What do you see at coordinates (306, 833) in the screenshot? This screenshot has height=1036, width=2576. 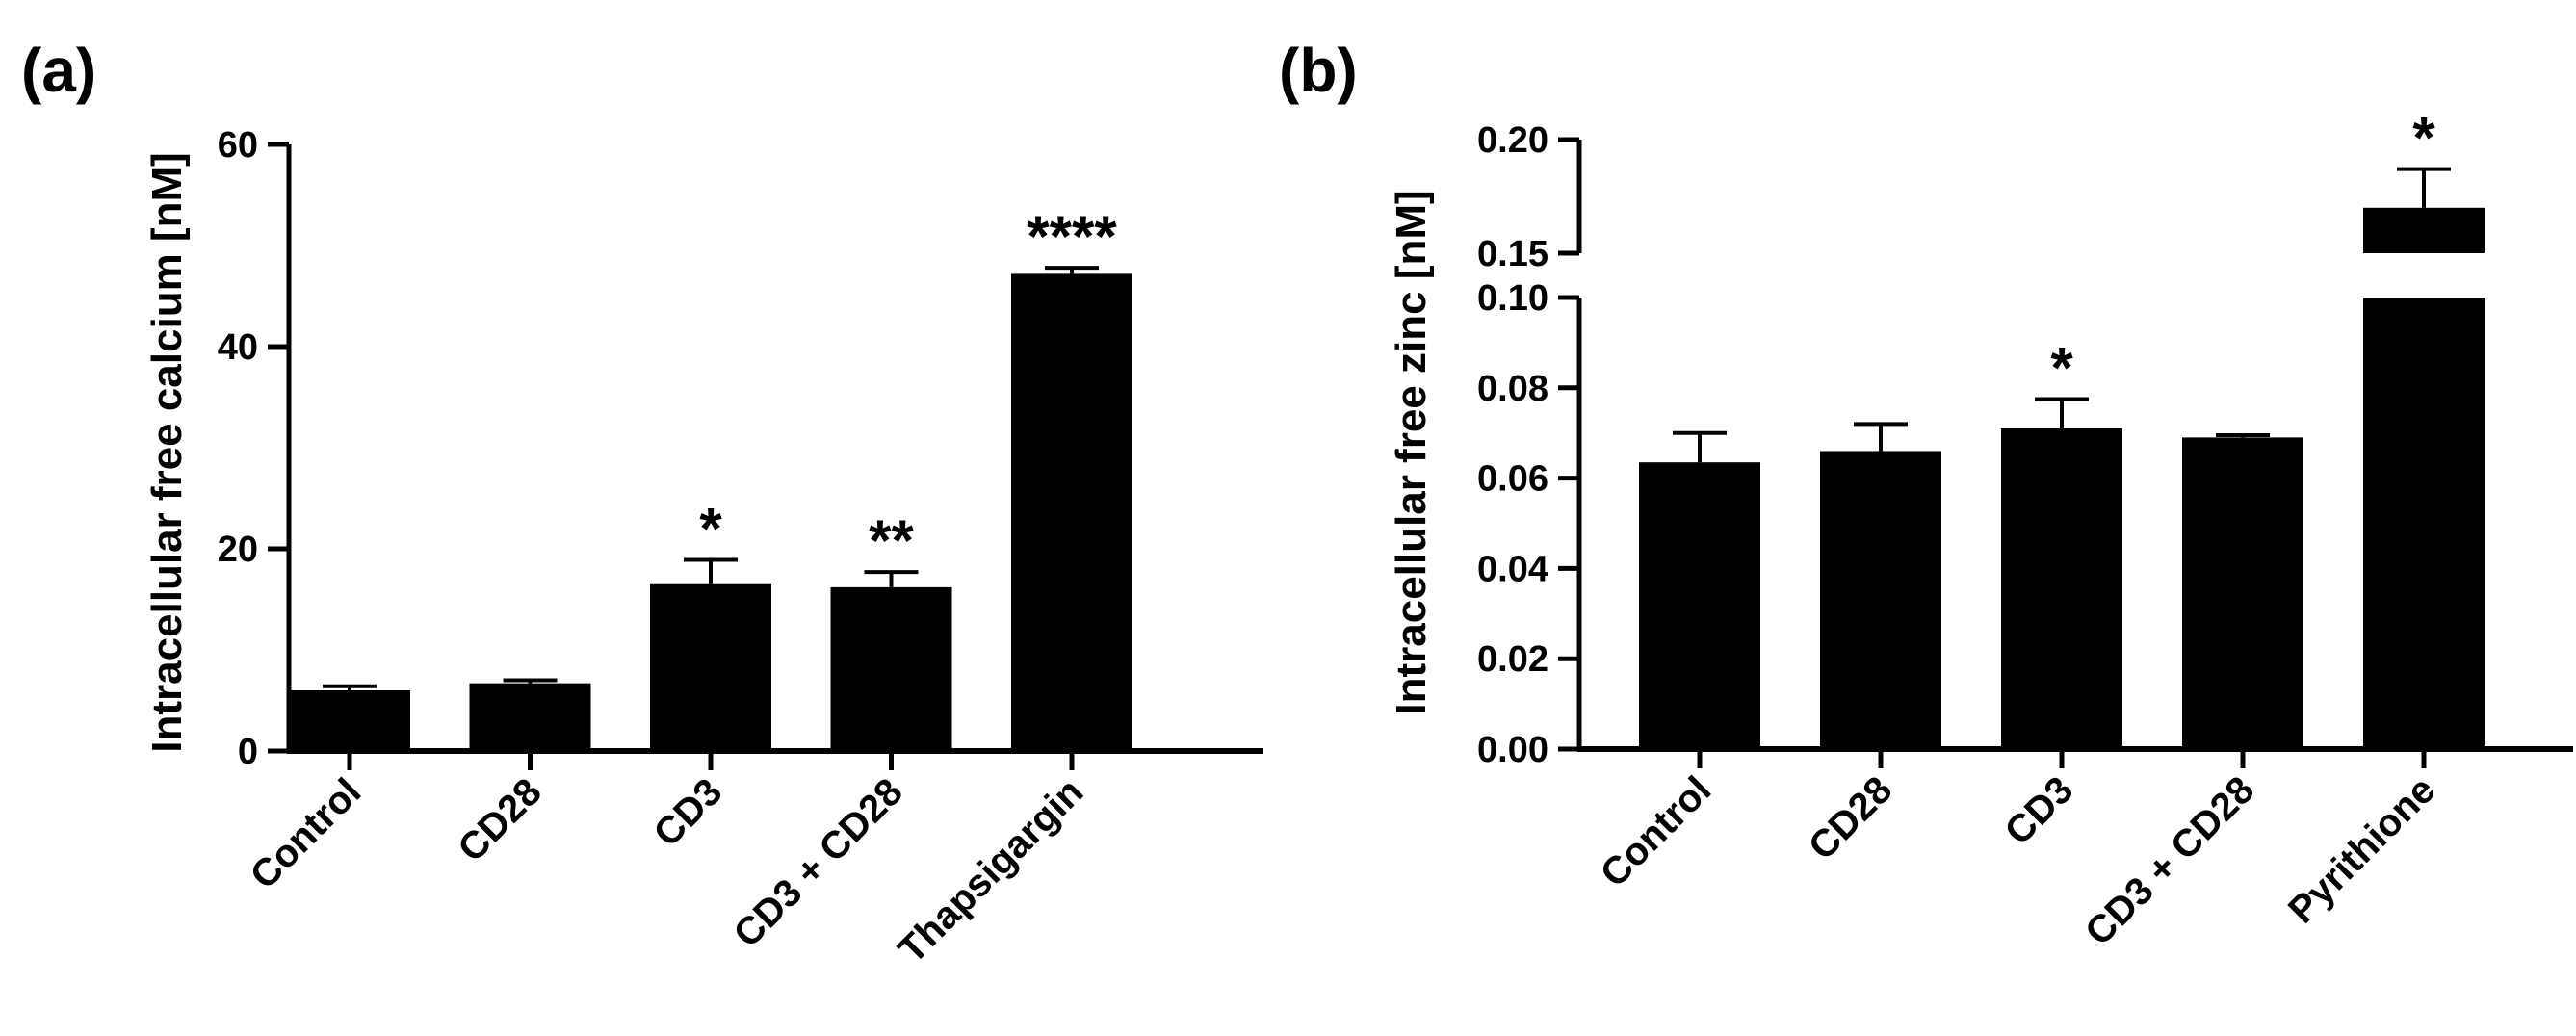 I see `panel-a-x-tick-label: Control` at bounding box center [306, 833].